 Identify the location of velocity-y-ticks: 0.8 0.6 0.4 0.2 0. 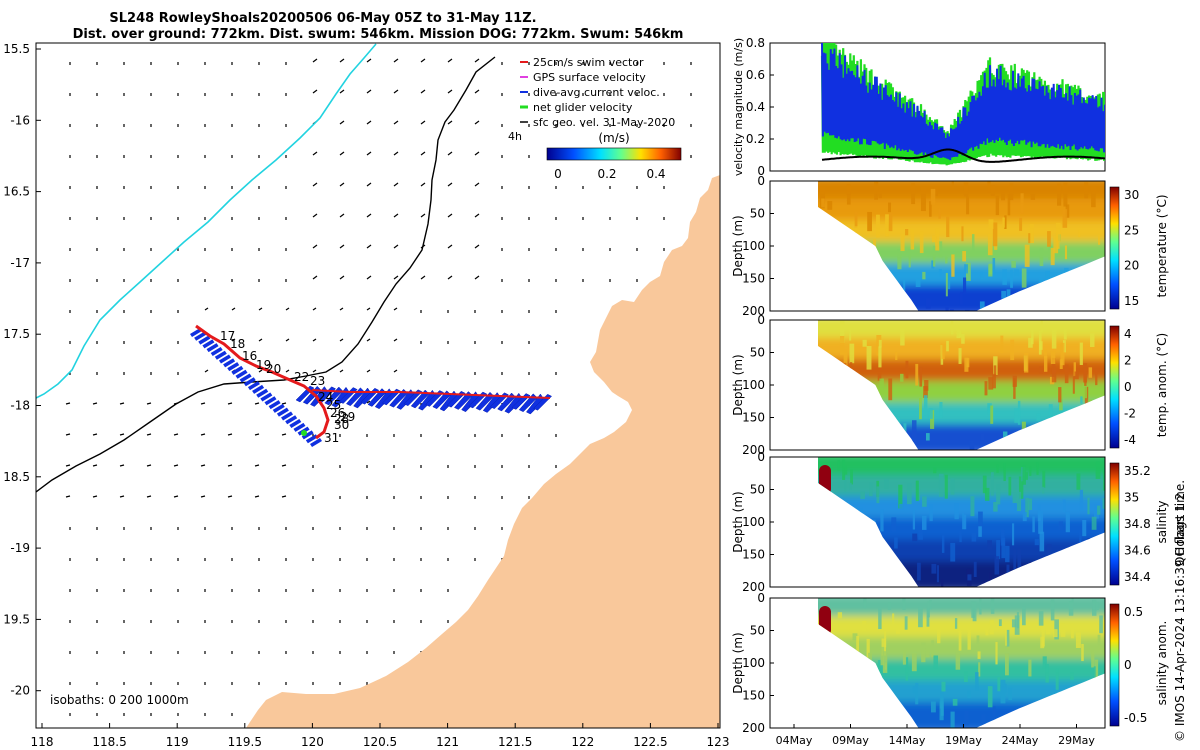
(760, 107).